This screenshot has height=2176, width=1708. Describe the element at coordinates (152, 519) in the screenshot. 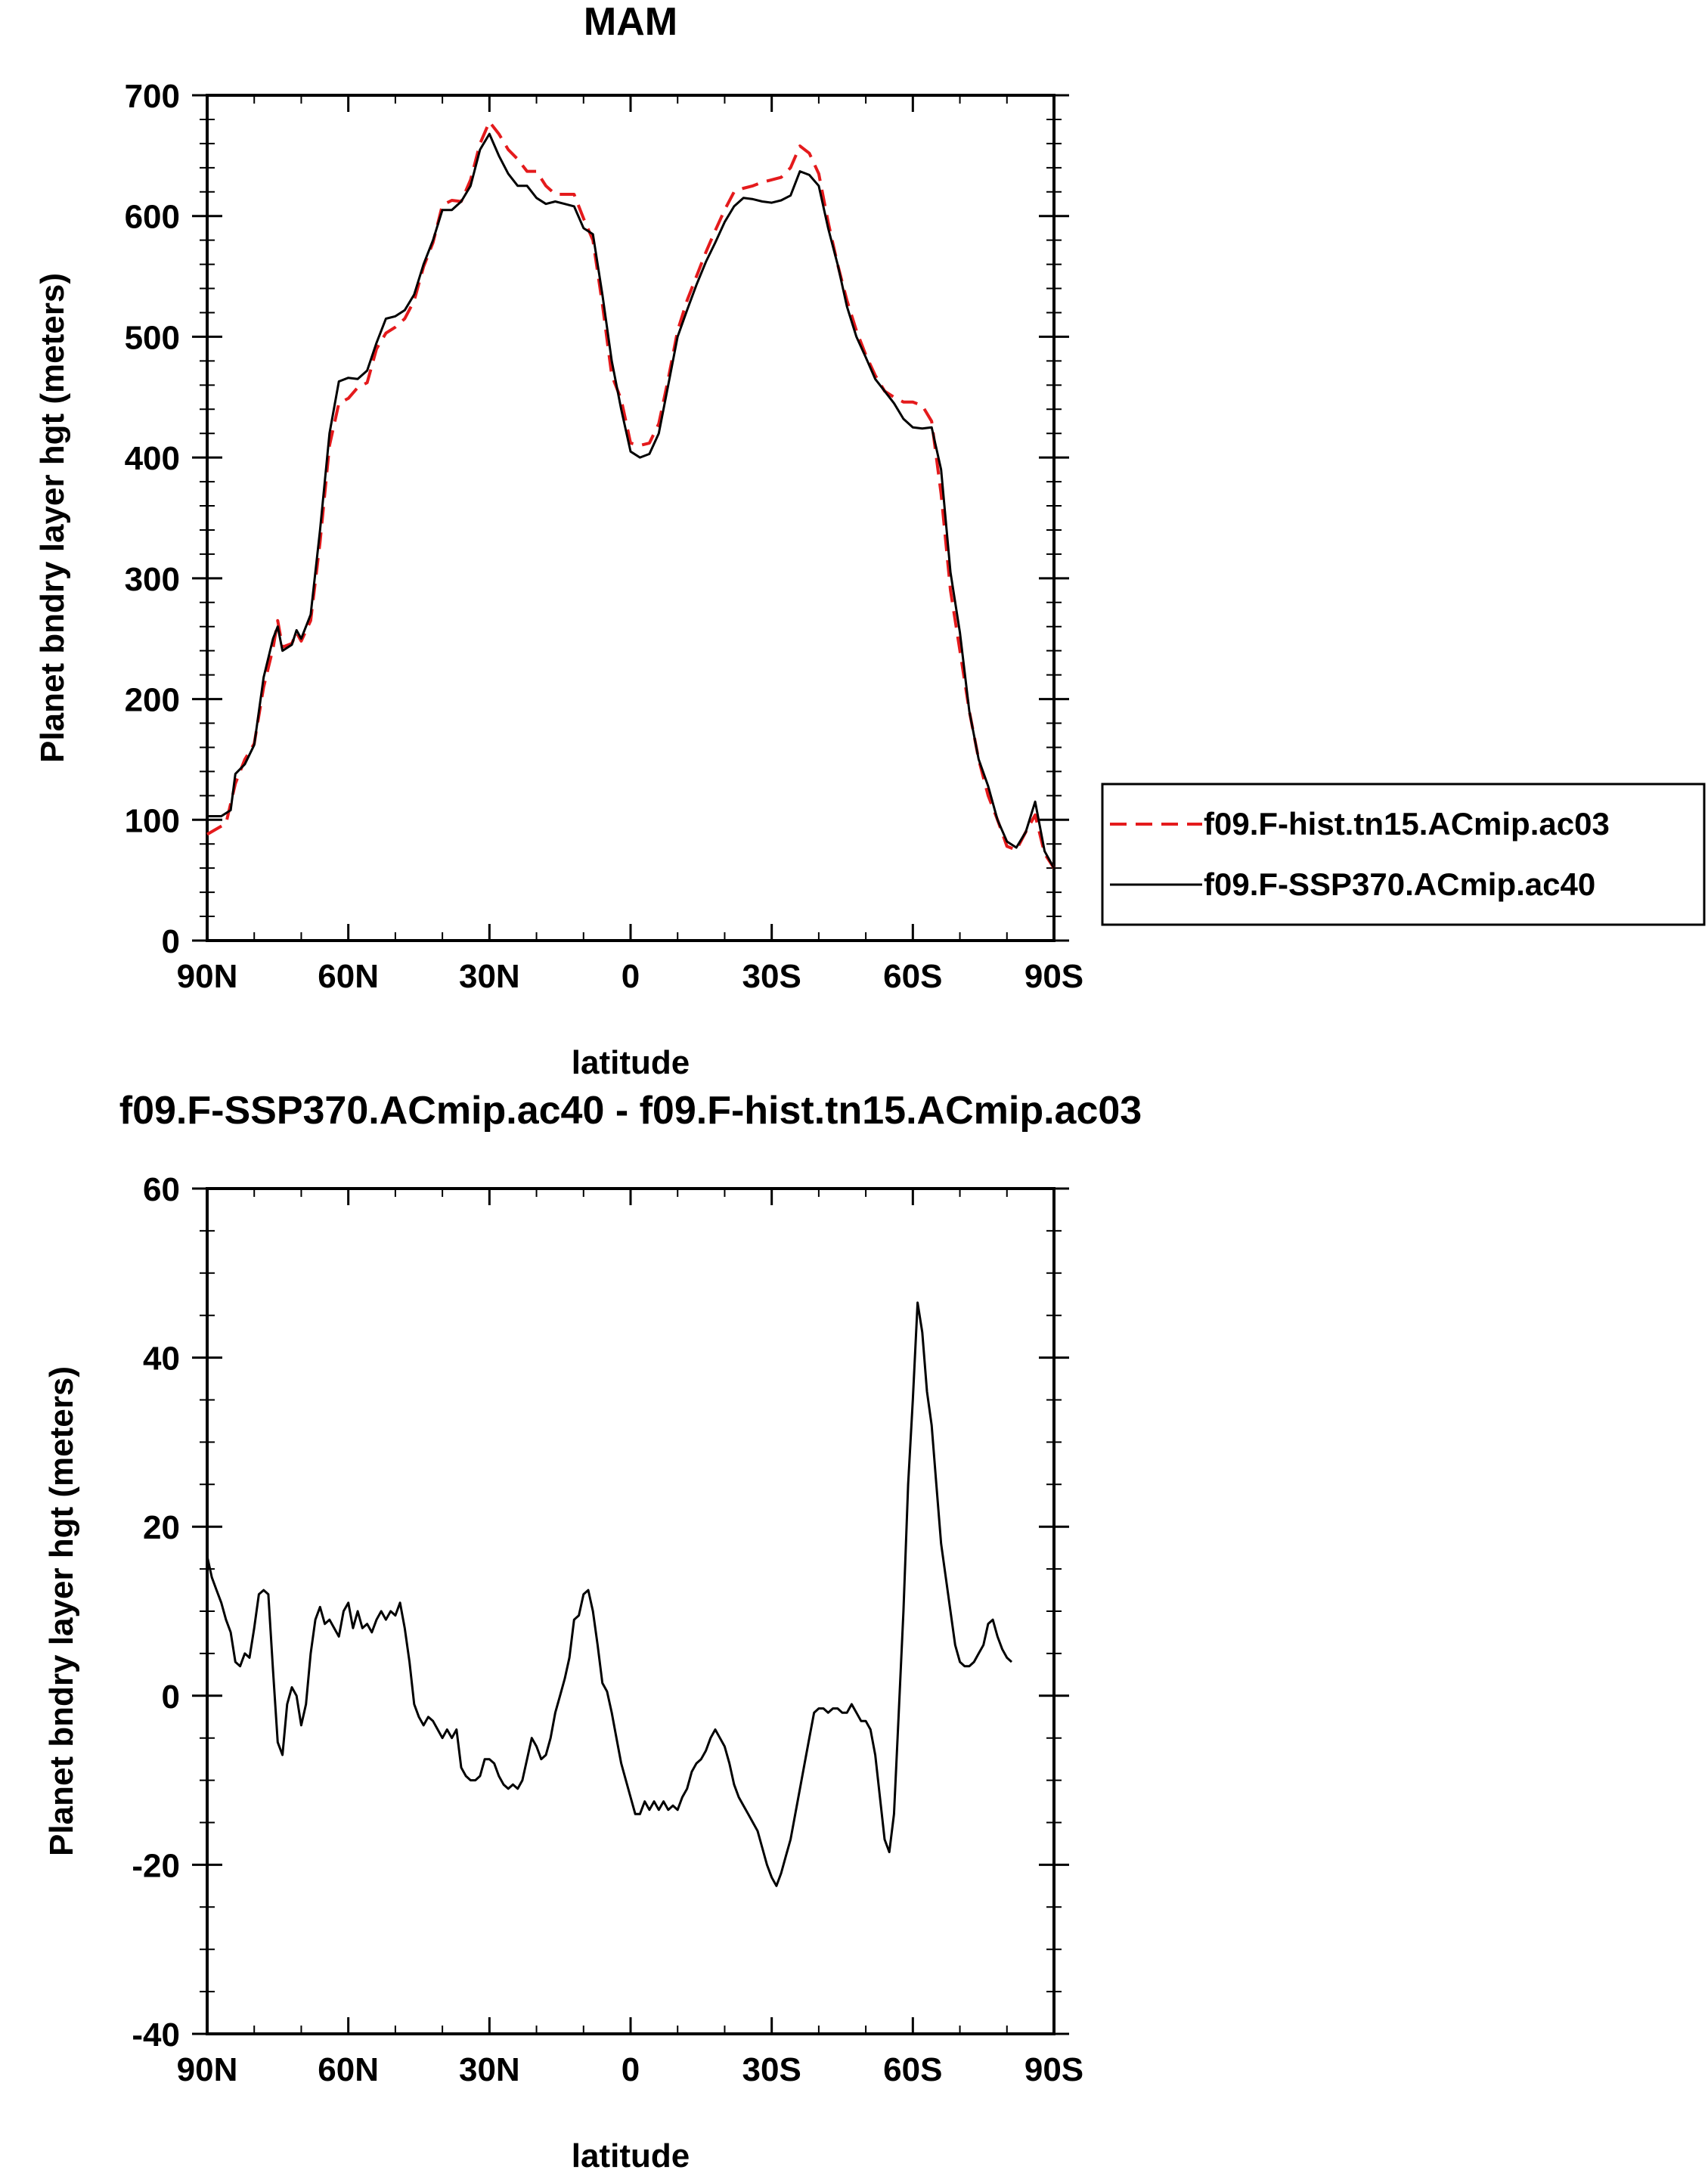

I see `y-tick-labels: 0 100 200 300 400 500 600 700` at that location.